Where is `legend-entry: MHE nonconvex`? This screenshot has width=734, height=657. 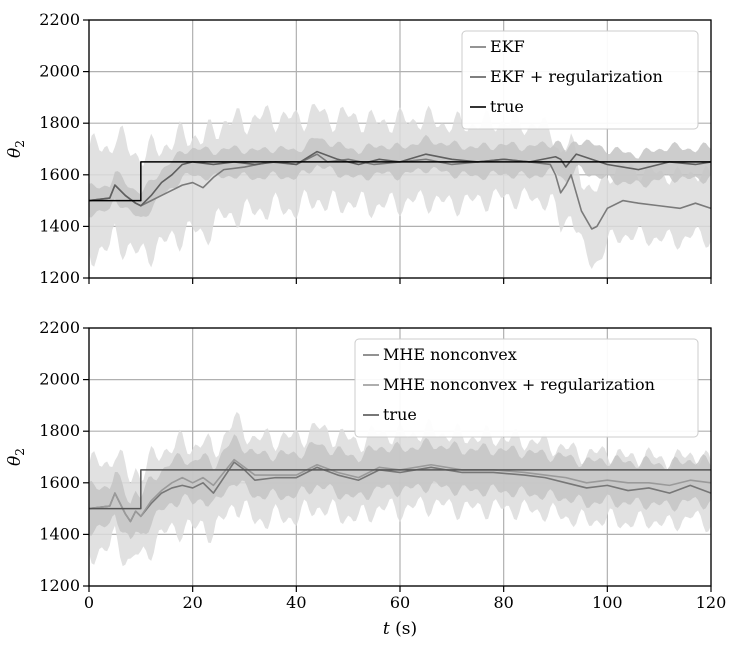
legend-entry: MHE nonconvex is located at coordinates (450, 354).